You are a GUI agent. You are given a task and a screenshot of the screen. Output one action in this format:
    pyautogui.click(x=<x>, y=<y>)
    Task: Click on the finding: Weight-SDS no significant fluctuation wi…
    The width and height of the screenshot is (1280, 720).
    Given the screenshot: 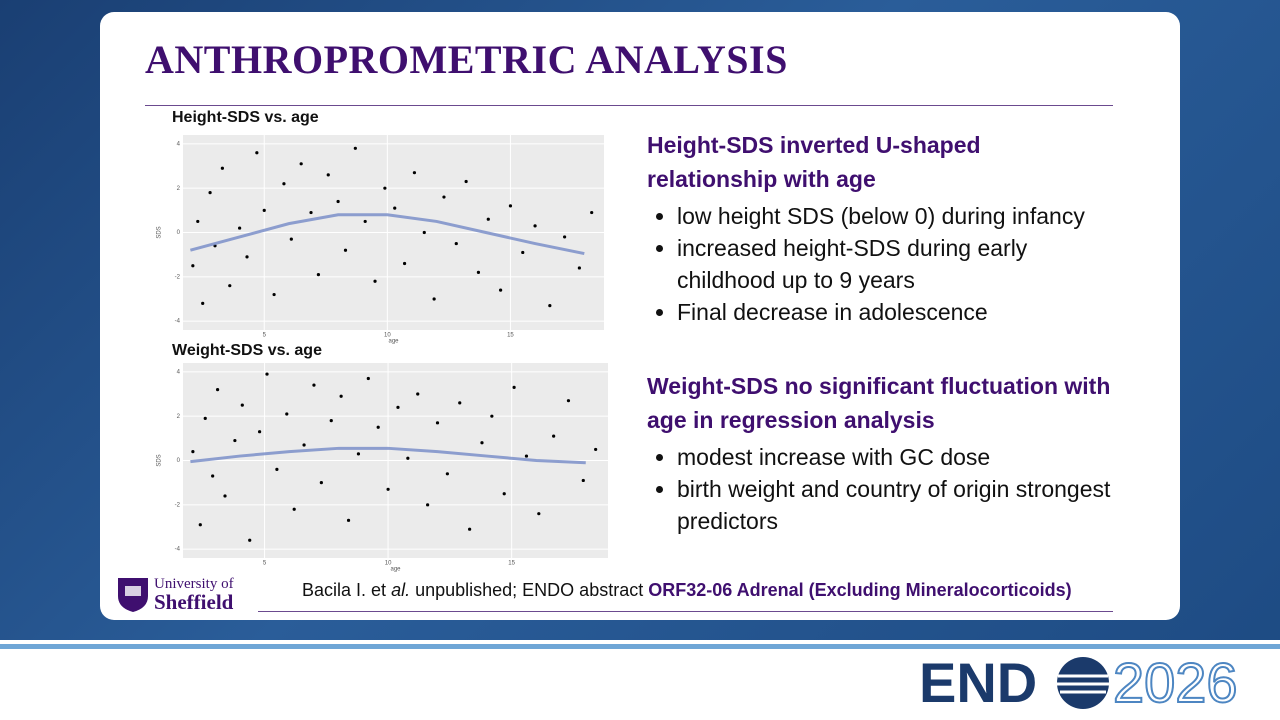 What is the action you would take?
    pyautogui.click(x=897, y=453)
    